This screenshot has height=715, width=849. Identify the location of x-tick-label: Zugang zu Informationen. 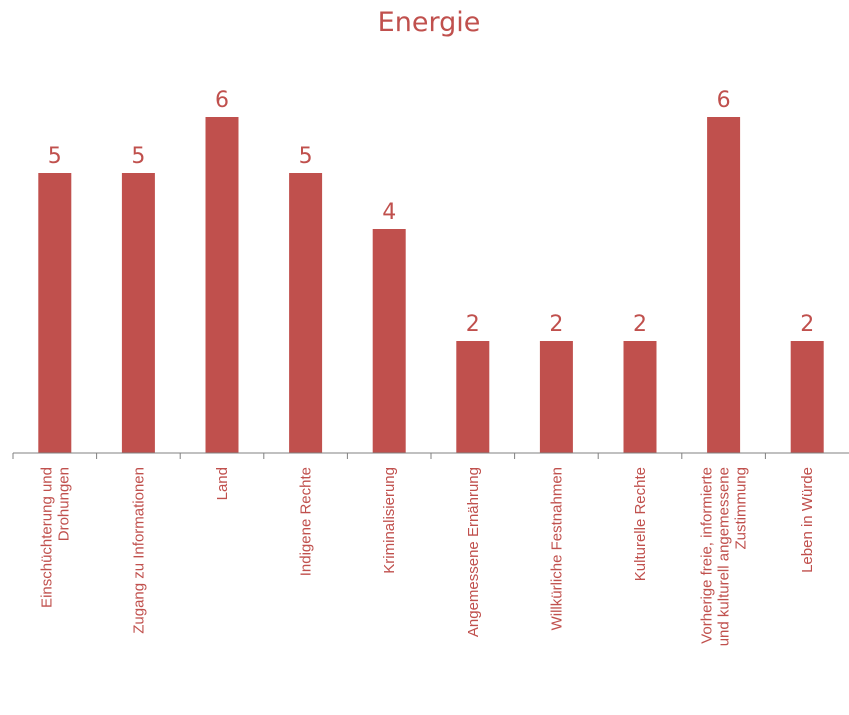
(138, 550).